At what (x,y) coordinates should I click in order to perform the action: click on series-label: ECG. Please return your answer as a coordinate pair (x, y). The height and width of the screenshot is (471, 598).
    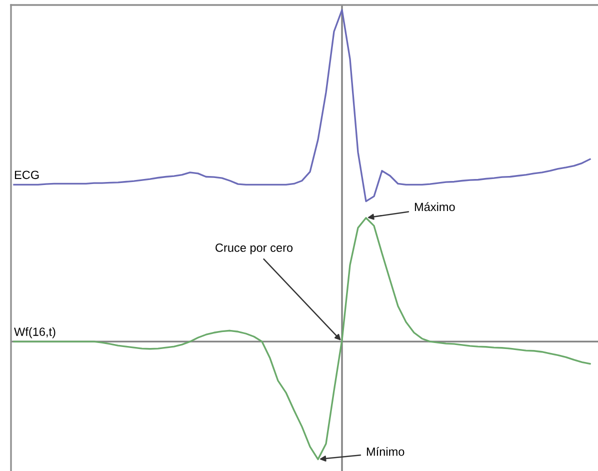
    Looking at the image, I should click on (26, 175).